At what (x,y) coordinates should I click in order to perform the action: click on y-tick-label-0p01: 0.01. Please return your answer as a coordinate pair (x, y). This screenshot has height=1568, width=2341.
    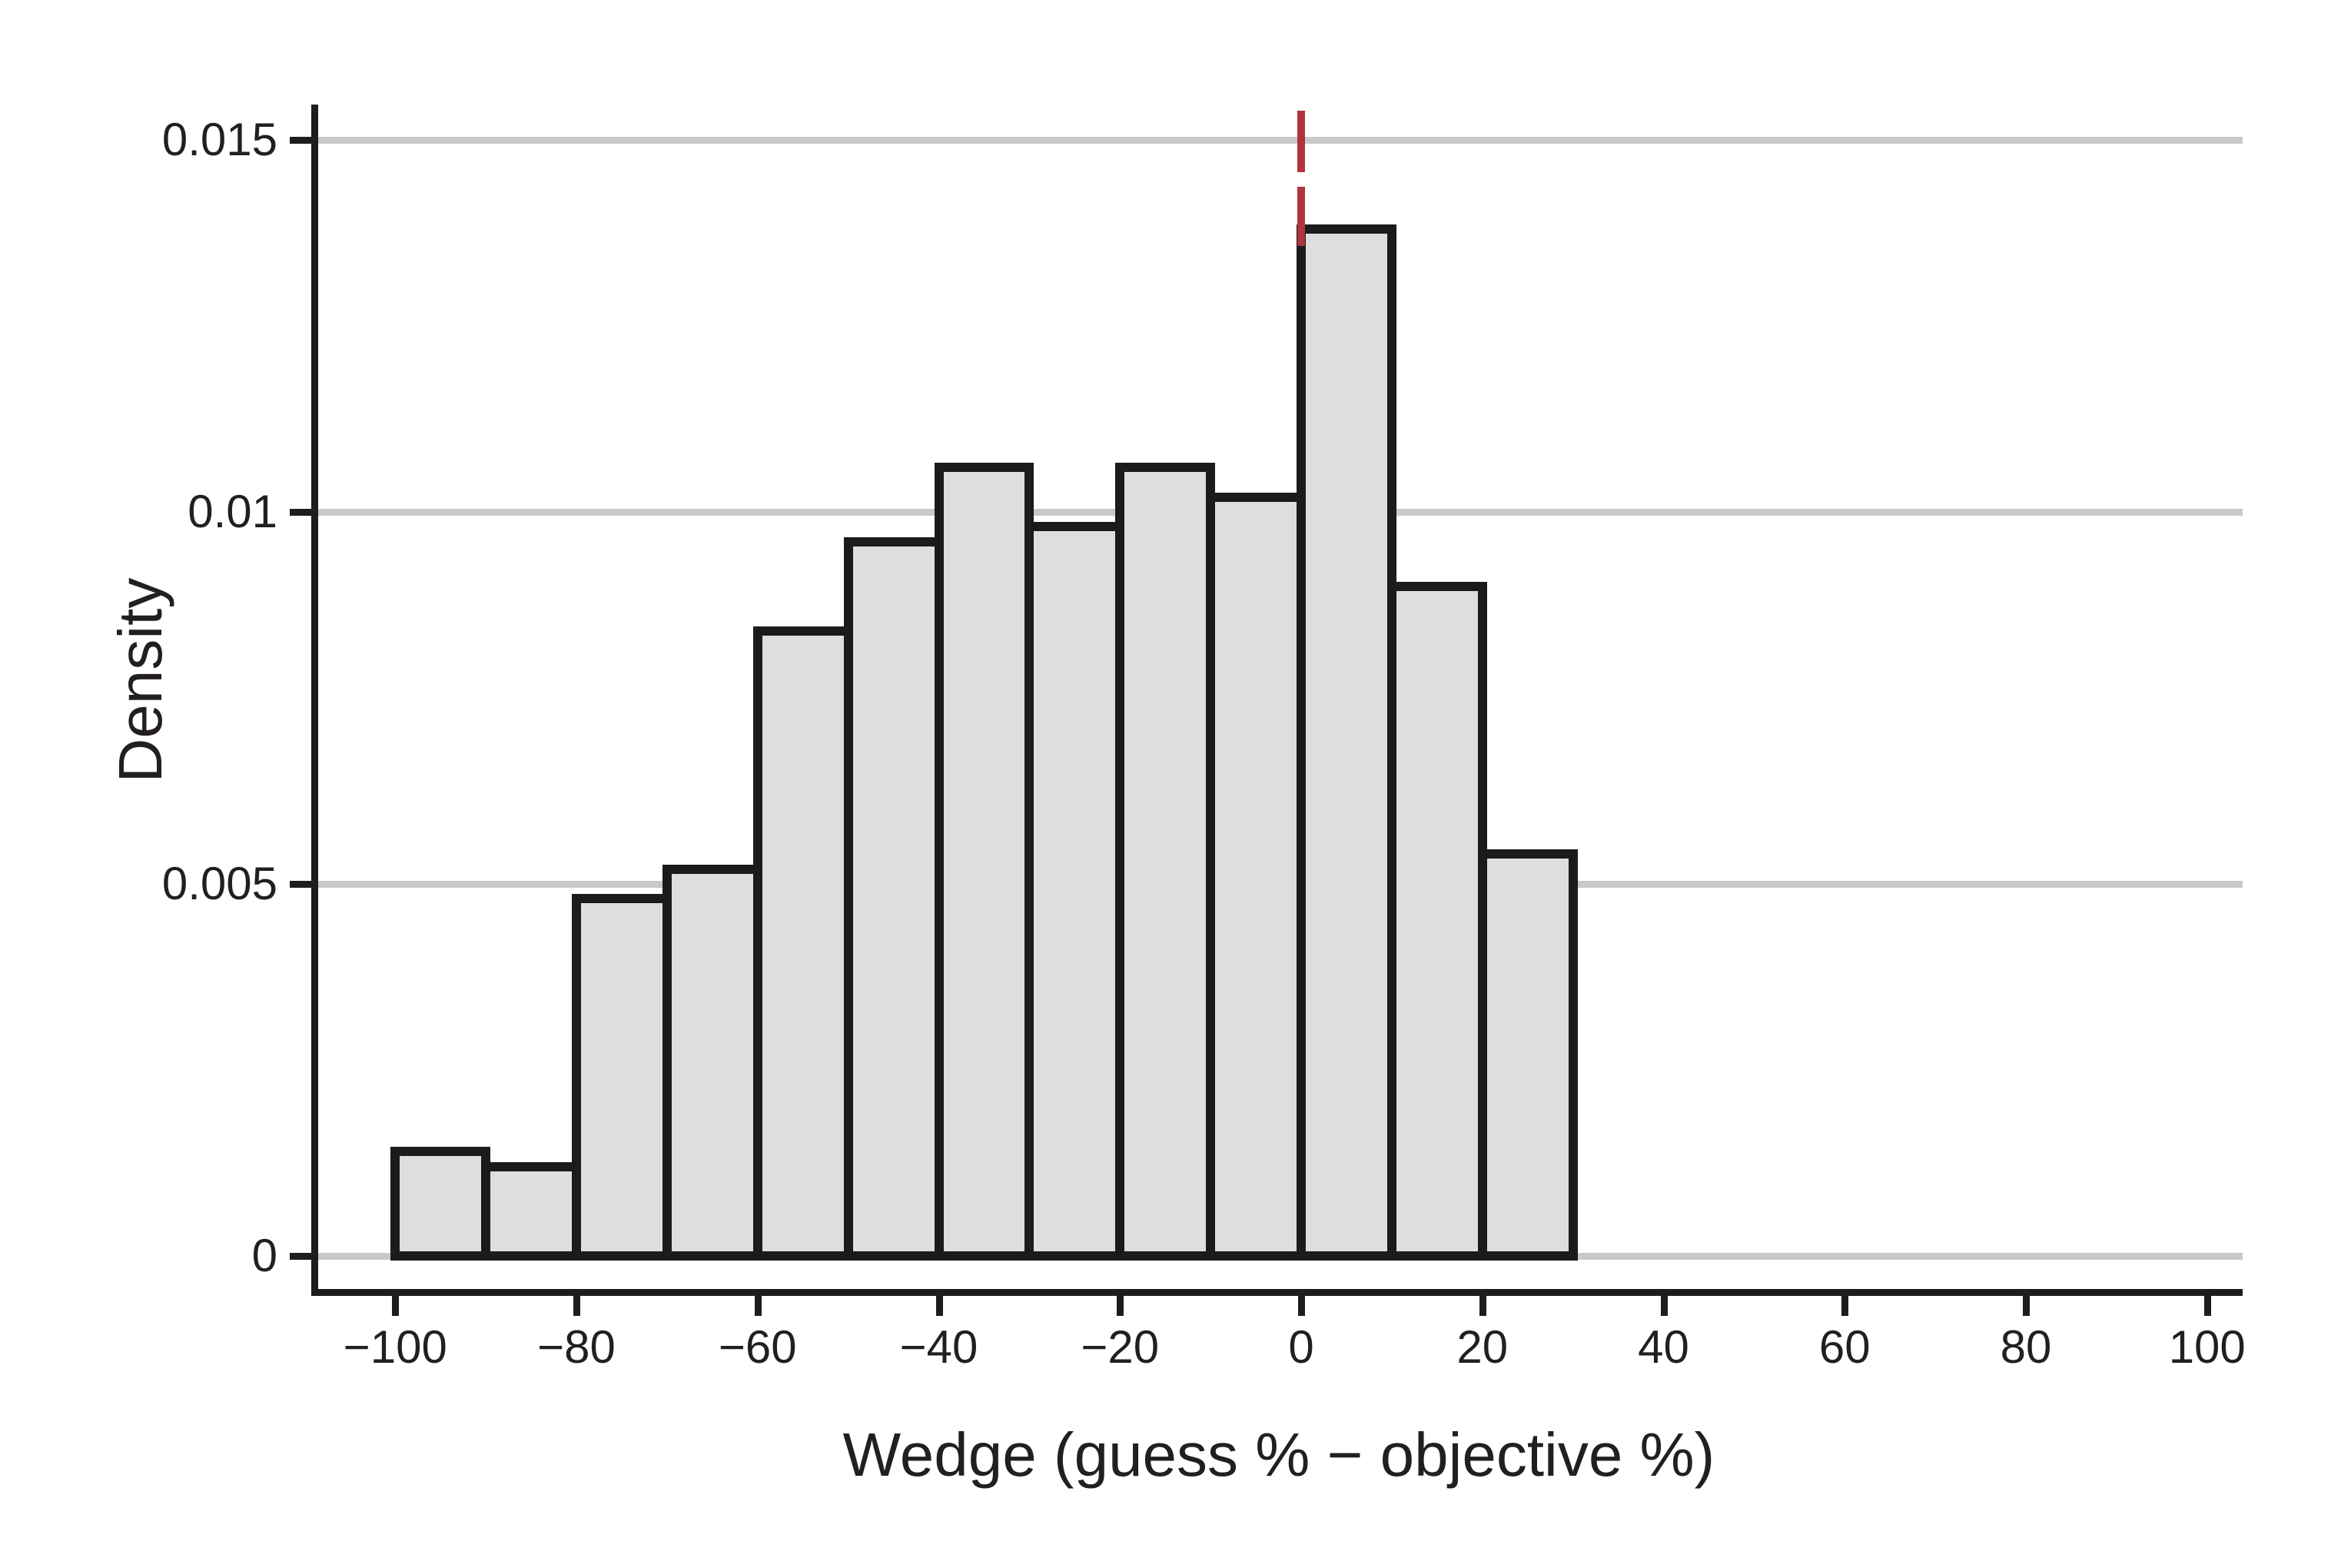
    Looking at the image, I should click on (232, 511).